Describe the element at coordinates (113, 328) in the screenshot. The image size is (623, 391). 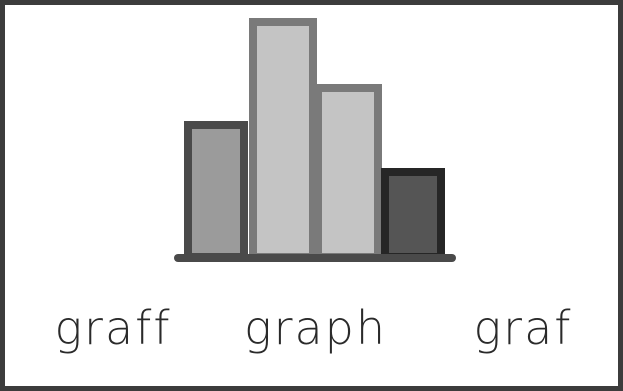
I see `word-option-1: graff` at that location.